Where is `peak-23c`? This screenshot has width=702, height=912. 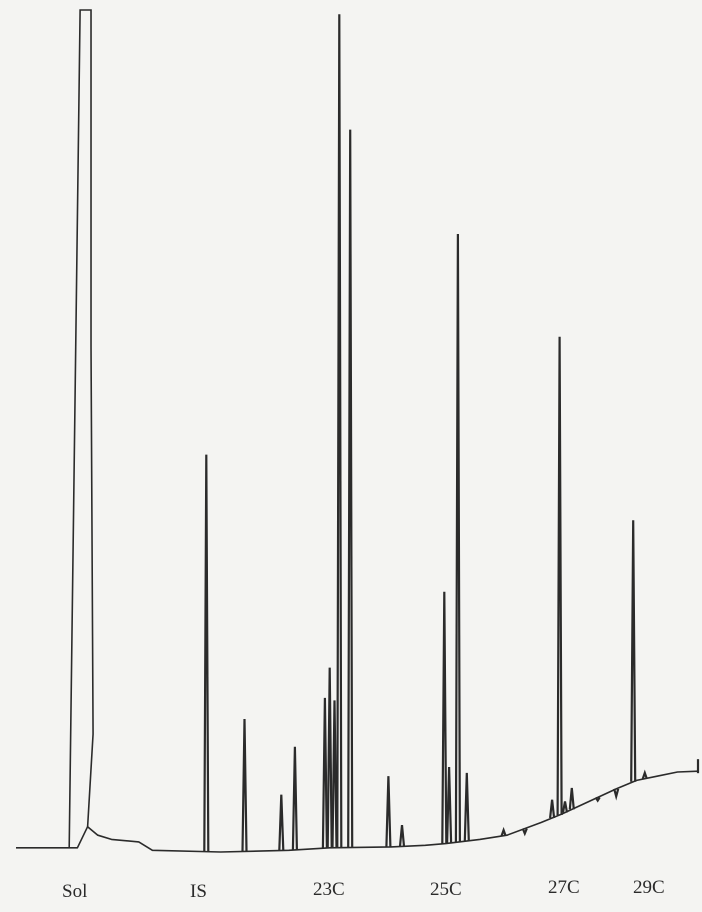 peak-23c is located at coordinates (339, 431).